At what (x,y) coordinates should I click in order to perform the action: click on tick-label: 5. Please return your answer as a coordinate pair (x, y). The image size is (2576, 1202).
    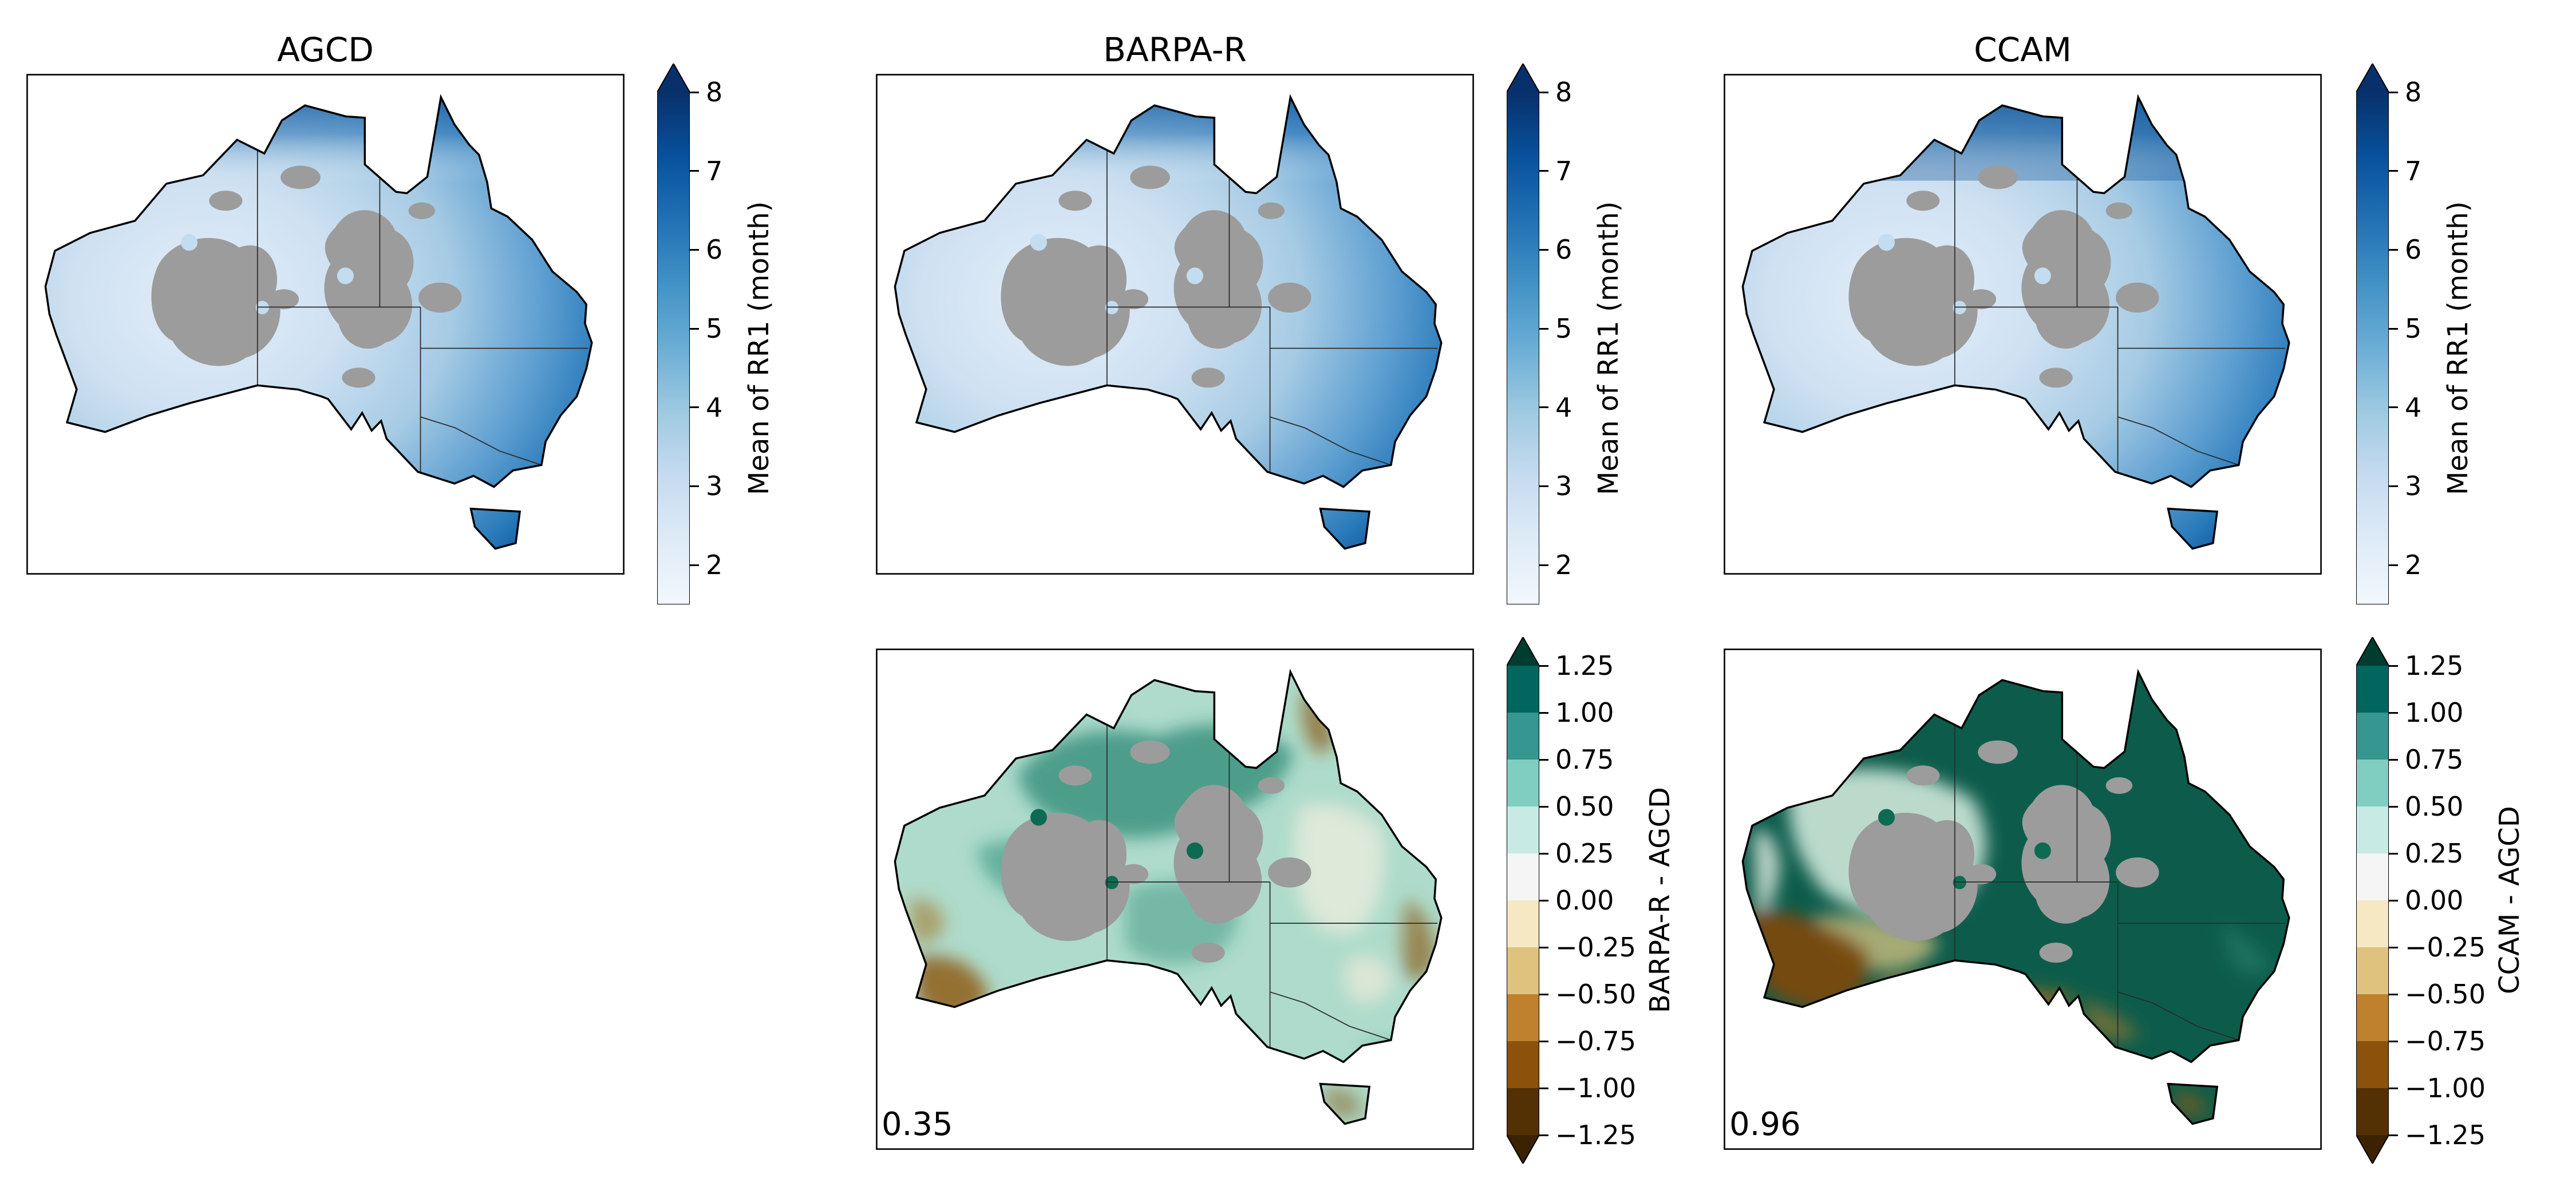
    Looking at the image, I should click on (2413, 329).